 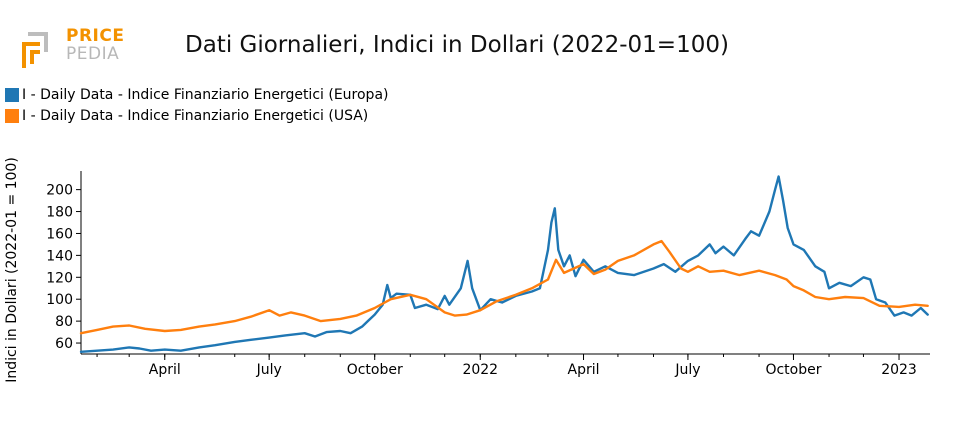 What do you see at coordinates (12, 94) in the screenshot?
I see `legend-swatch-europa` at bounding box center [12, 94].